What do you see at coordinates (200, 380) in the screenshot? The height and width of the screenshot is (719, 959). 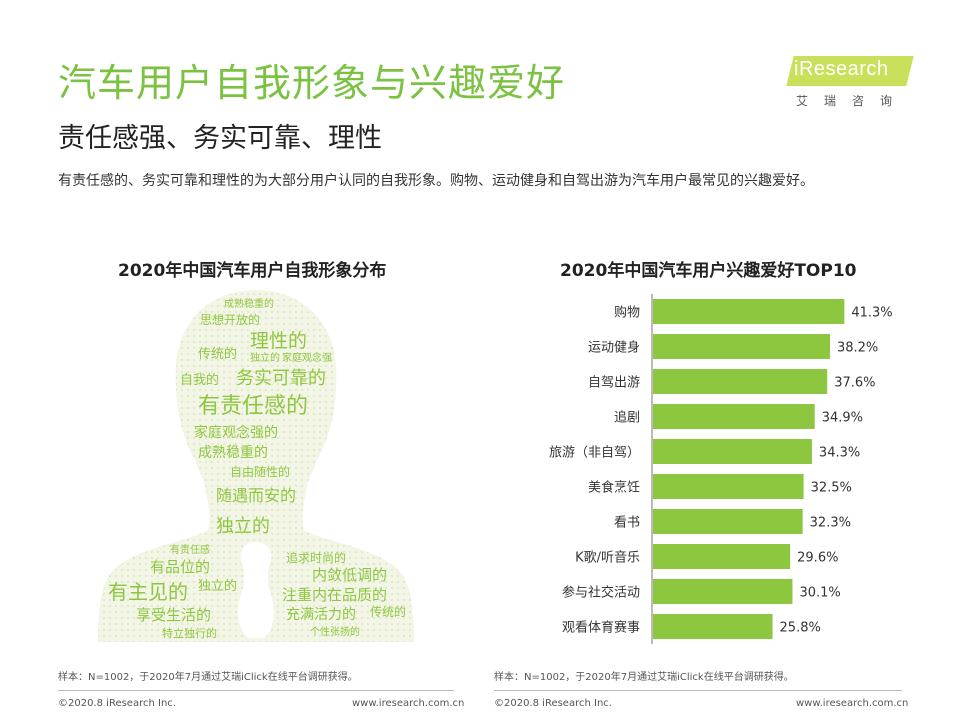 I see `cloud-word: 自我的` at bounding box center [200, 380].